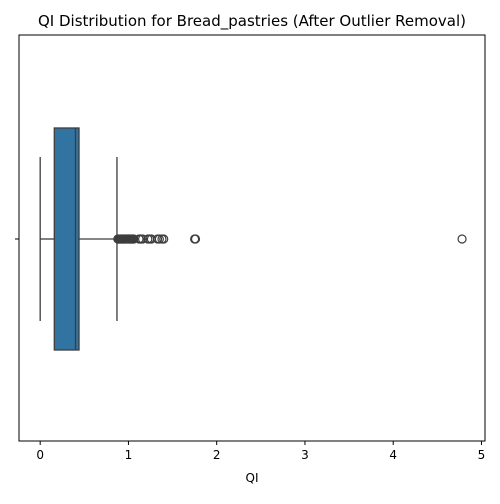 Image resolution: width=500 pixels, height=504 pixels. Describe the element at coordinates (217, 455) in the screenshot. I see `x-tick-label: 2` at that location.